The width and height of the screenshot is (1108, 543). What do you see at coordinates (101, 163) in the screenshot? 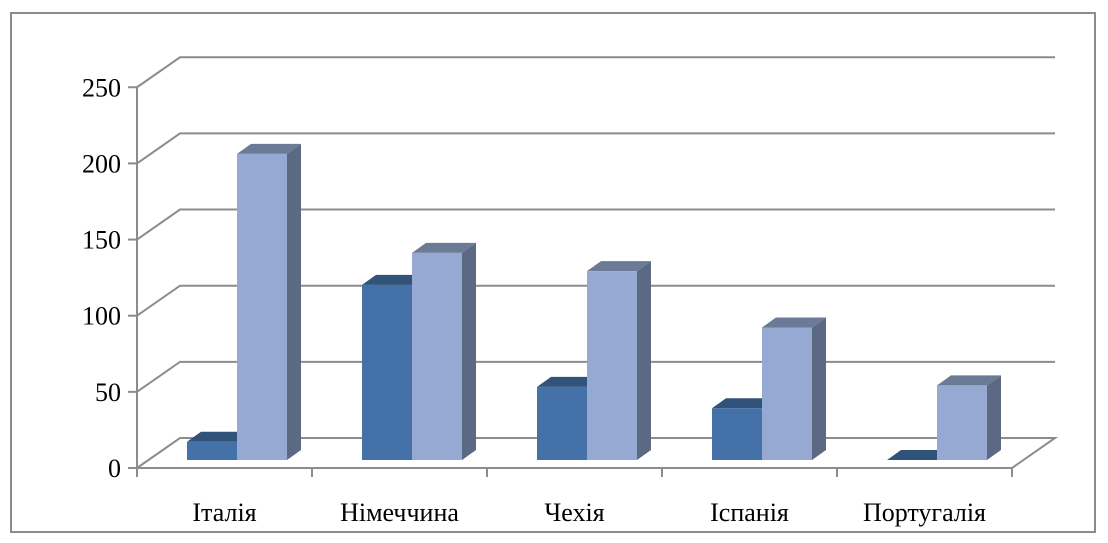
I see `y-tick-label: 200` at bounding box center [101, 163].